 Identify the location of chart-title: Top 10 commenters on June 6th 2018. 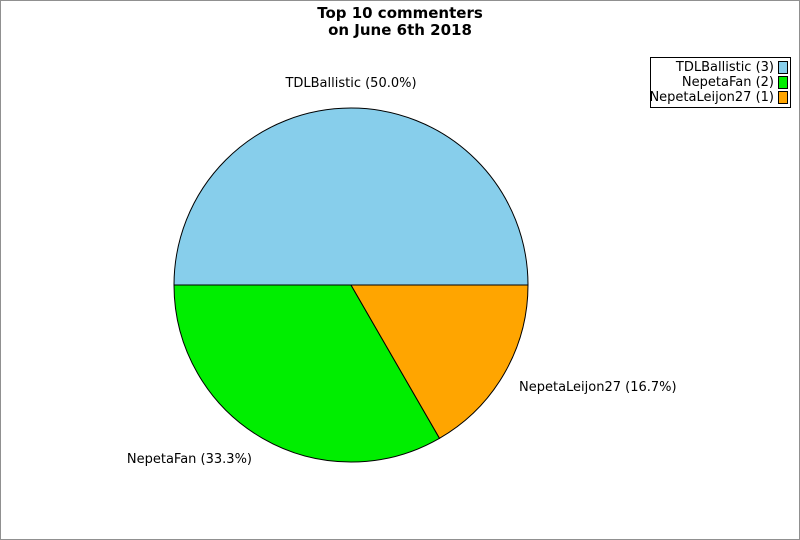
(400, 22).